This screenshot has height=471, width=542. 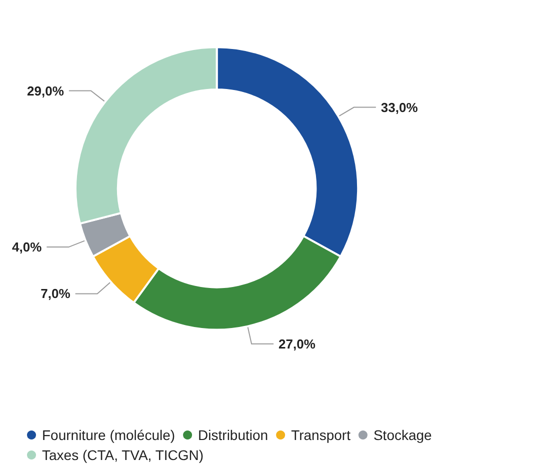 I want to click on data-label: 29,0%, so click(x=45, y=90).